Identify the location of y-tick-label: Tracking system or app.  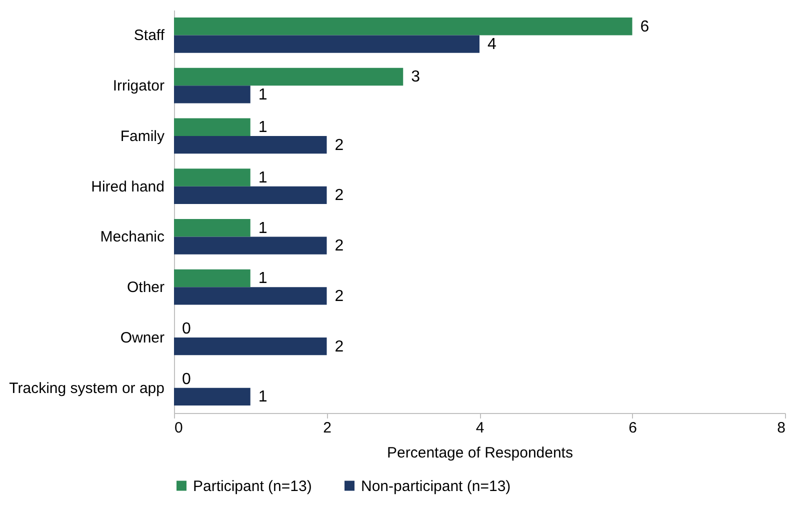
(86, 388).